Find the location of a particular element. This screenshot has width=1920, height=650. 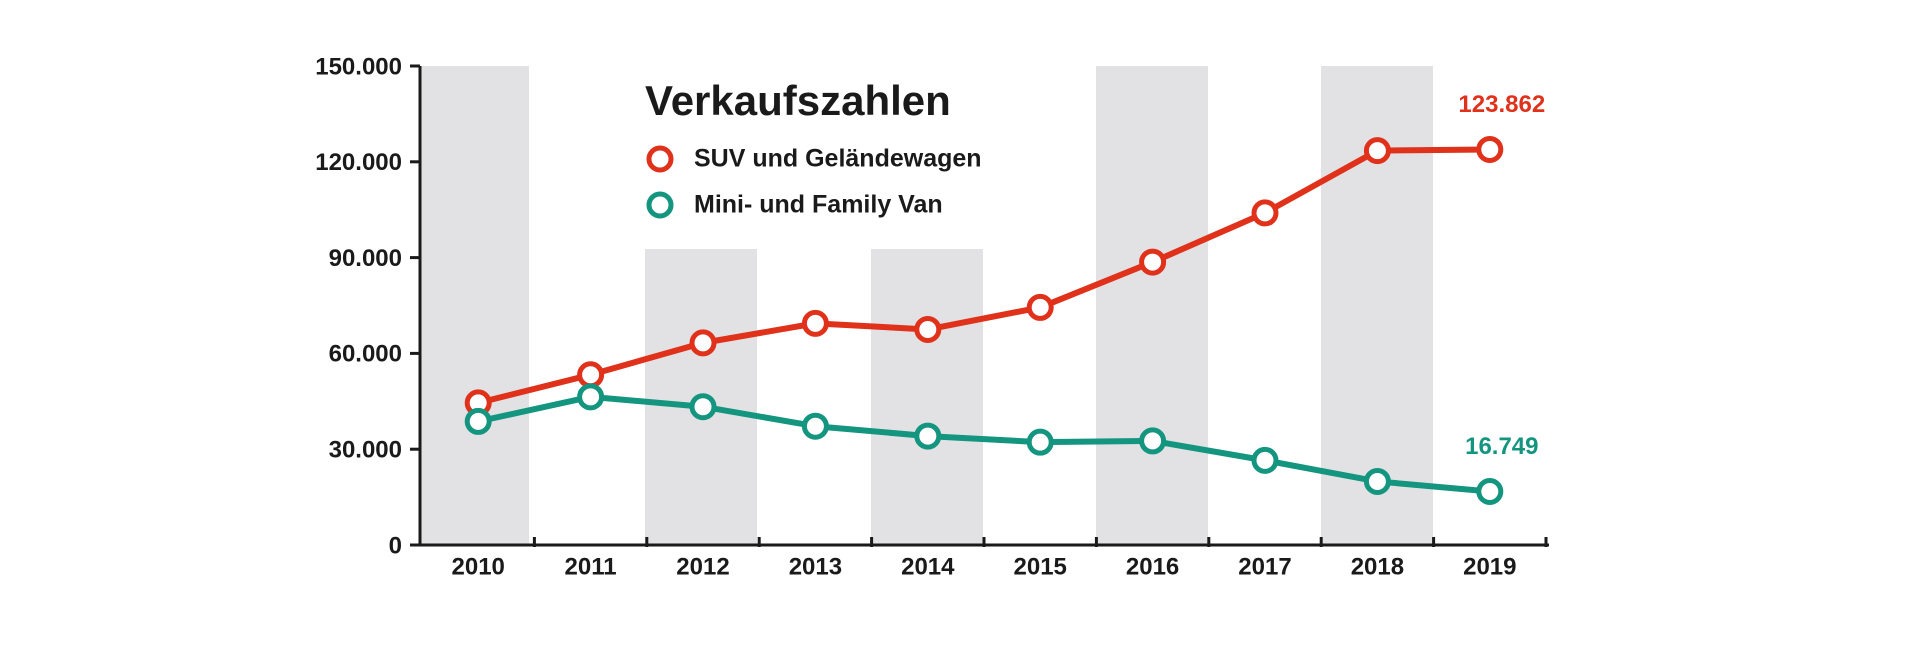

x-tick-label: 2017 is located at coordinates (1264, 566).